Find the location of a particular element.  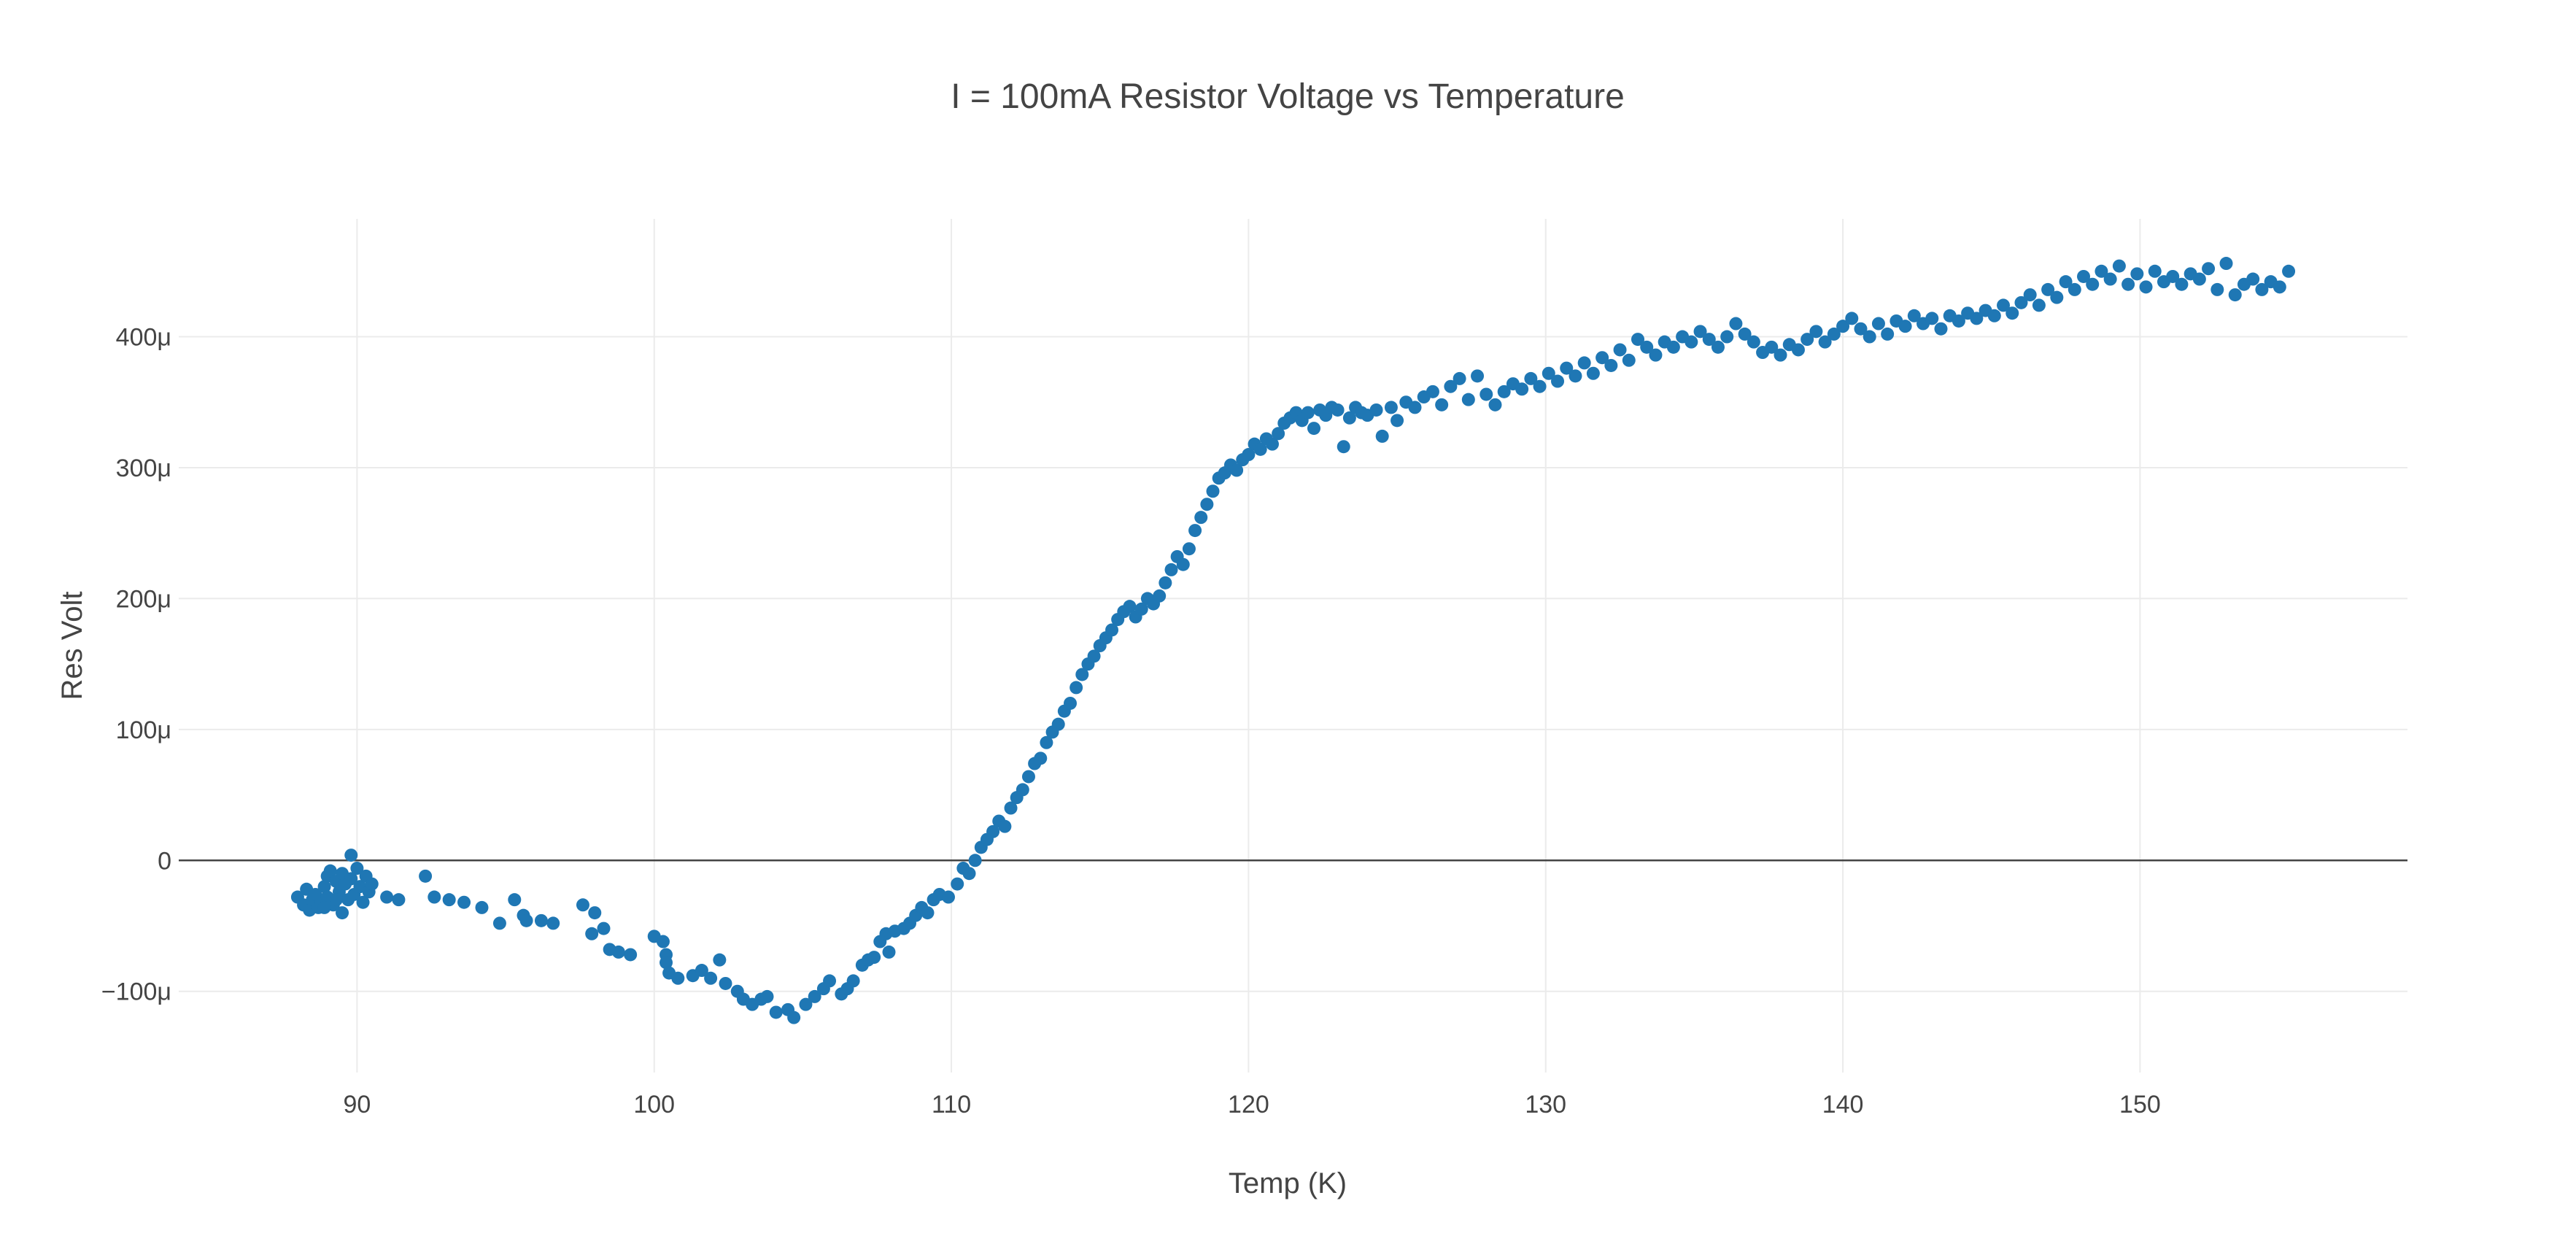

x-tick-label: 150 is located at coordinates (2140, 1104).